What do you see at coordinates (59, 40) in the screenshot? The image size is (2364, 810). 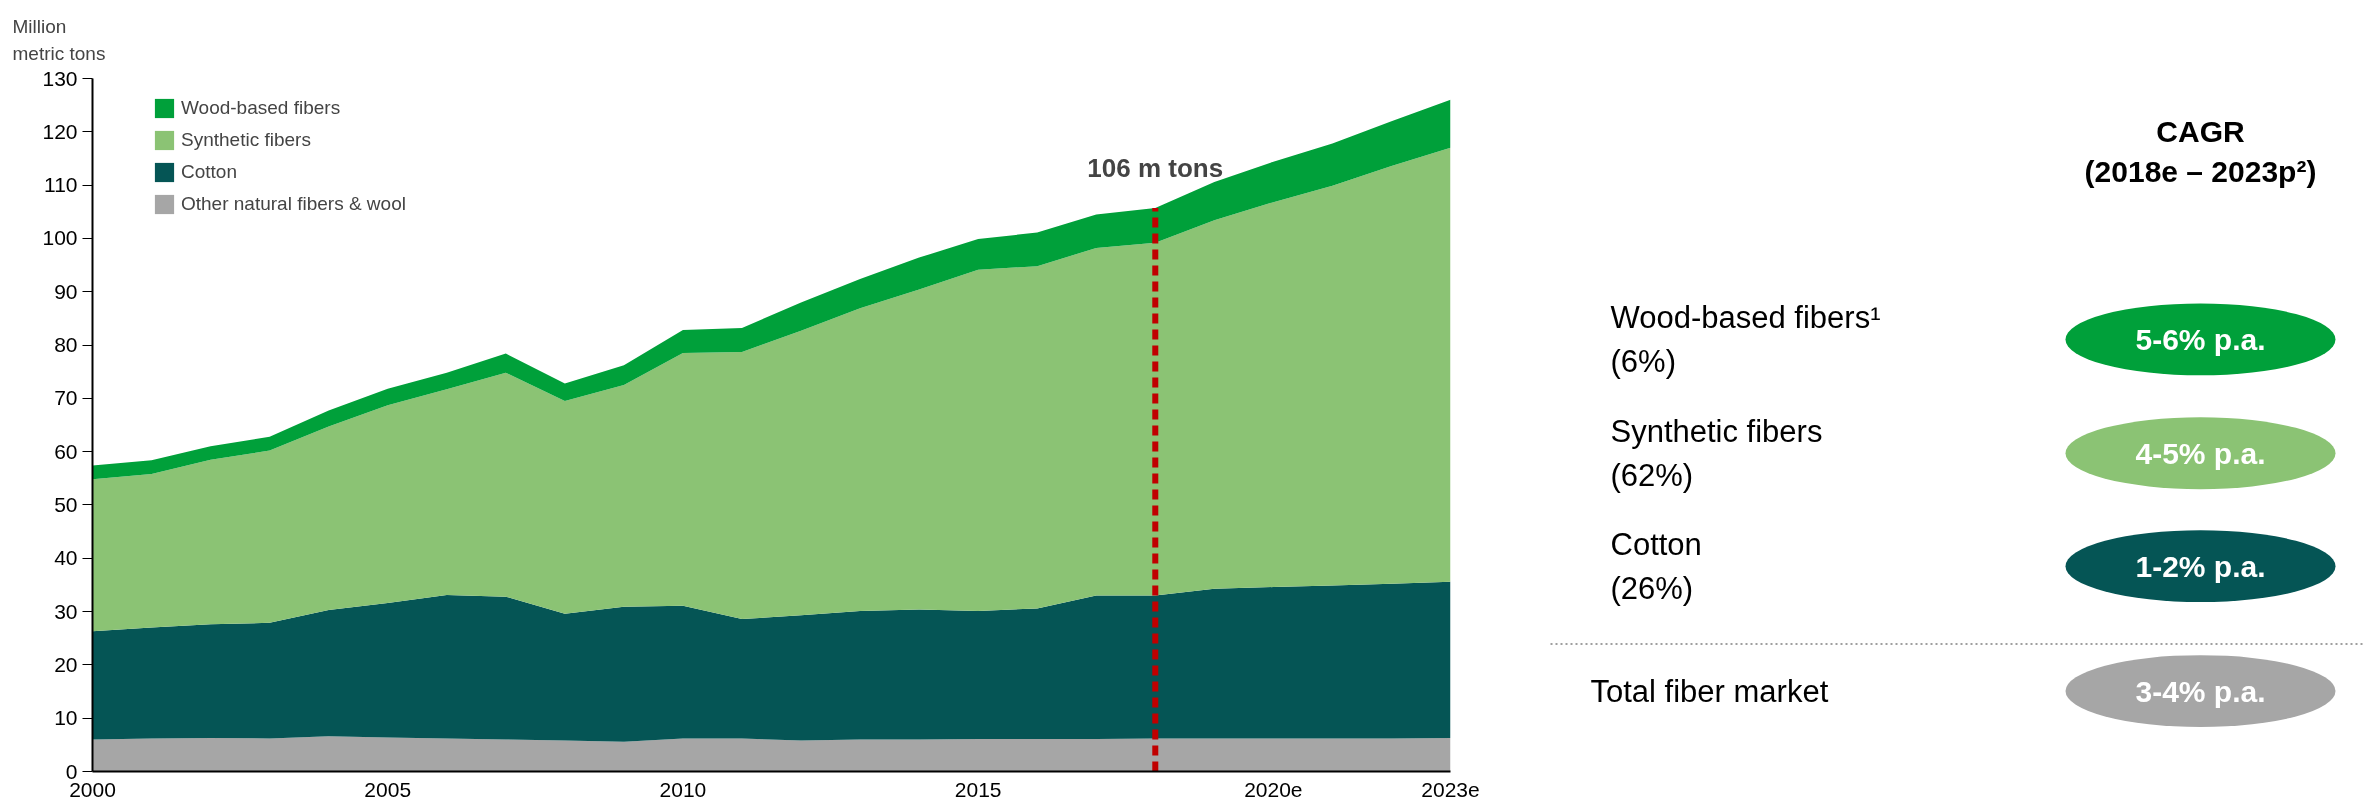 I see `y-axis-title: Million metric tons` at bounding box center [59, 40].